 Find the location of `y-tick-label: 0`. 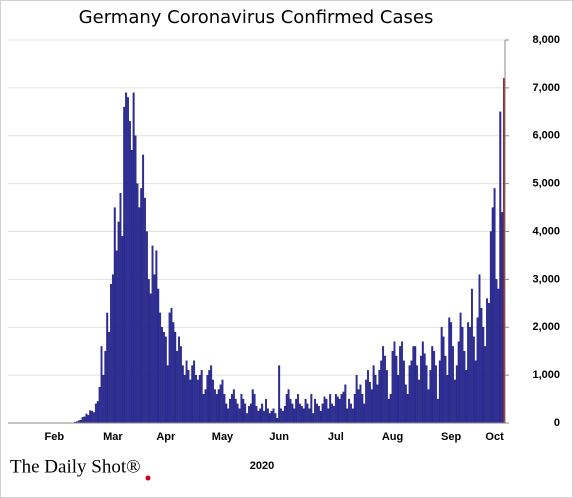

y-tick-label: 0 is located at coordinates (557, 423).